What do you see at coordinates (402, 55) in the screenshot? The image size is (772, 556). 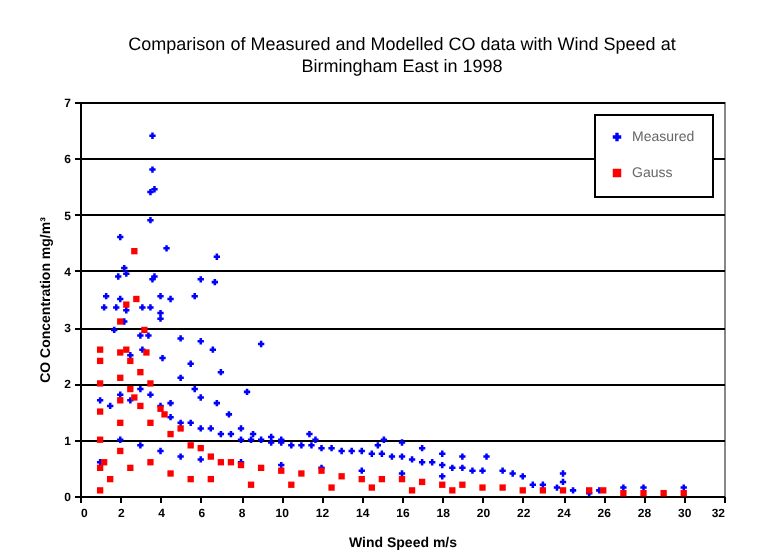 I see `chart-title: Comparison of Measured and Modelled CO data with Wind Speed at Birmingham East in 1998` at bounding box center [402, 55].